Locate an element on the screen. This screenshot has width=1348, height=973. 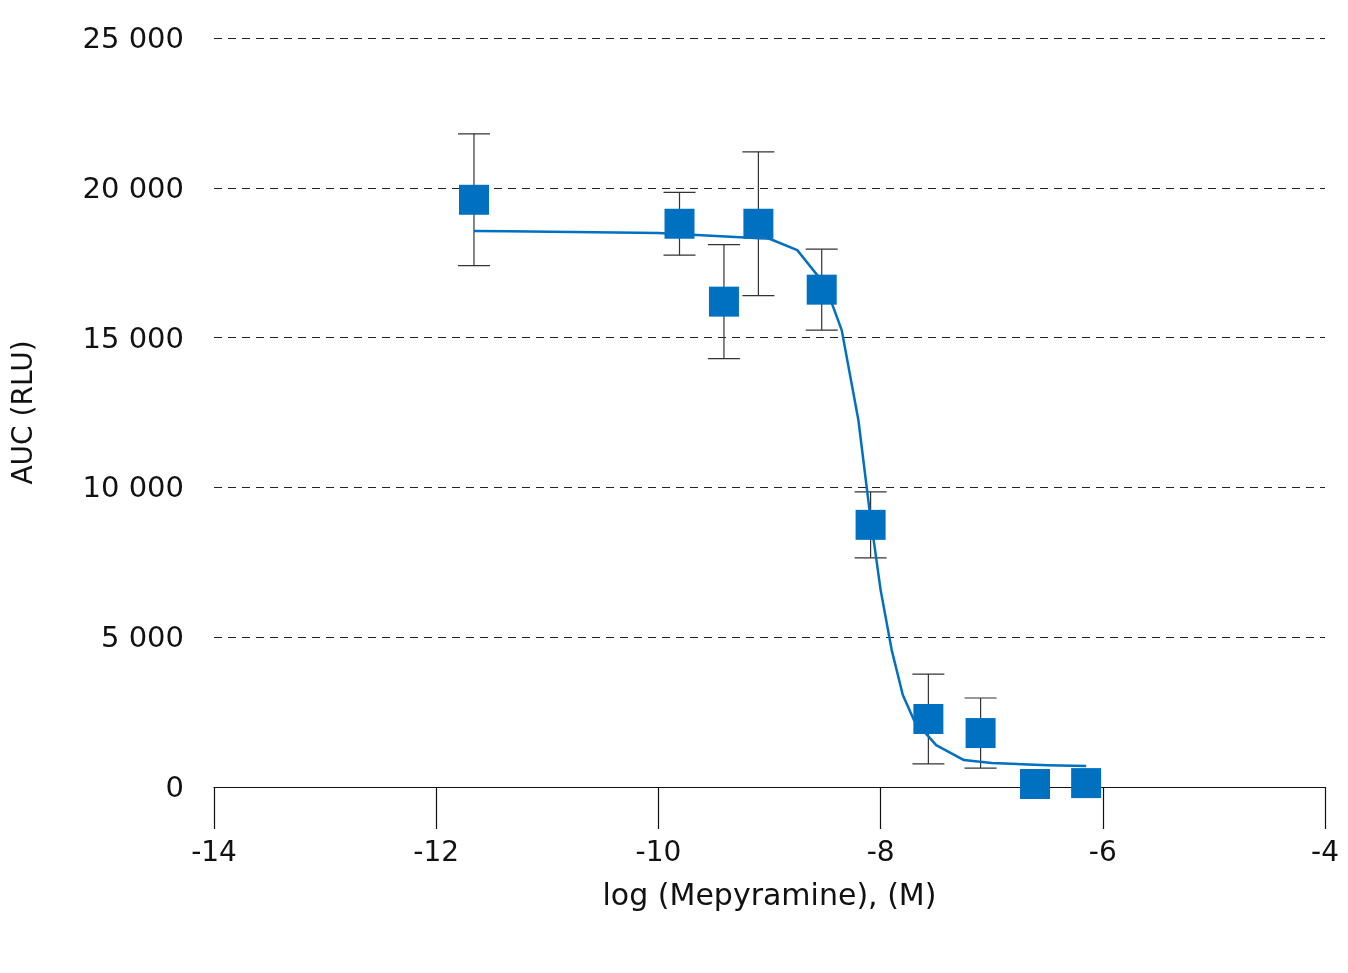
x-tick-label: -10 is located at coordinates (658, 851).